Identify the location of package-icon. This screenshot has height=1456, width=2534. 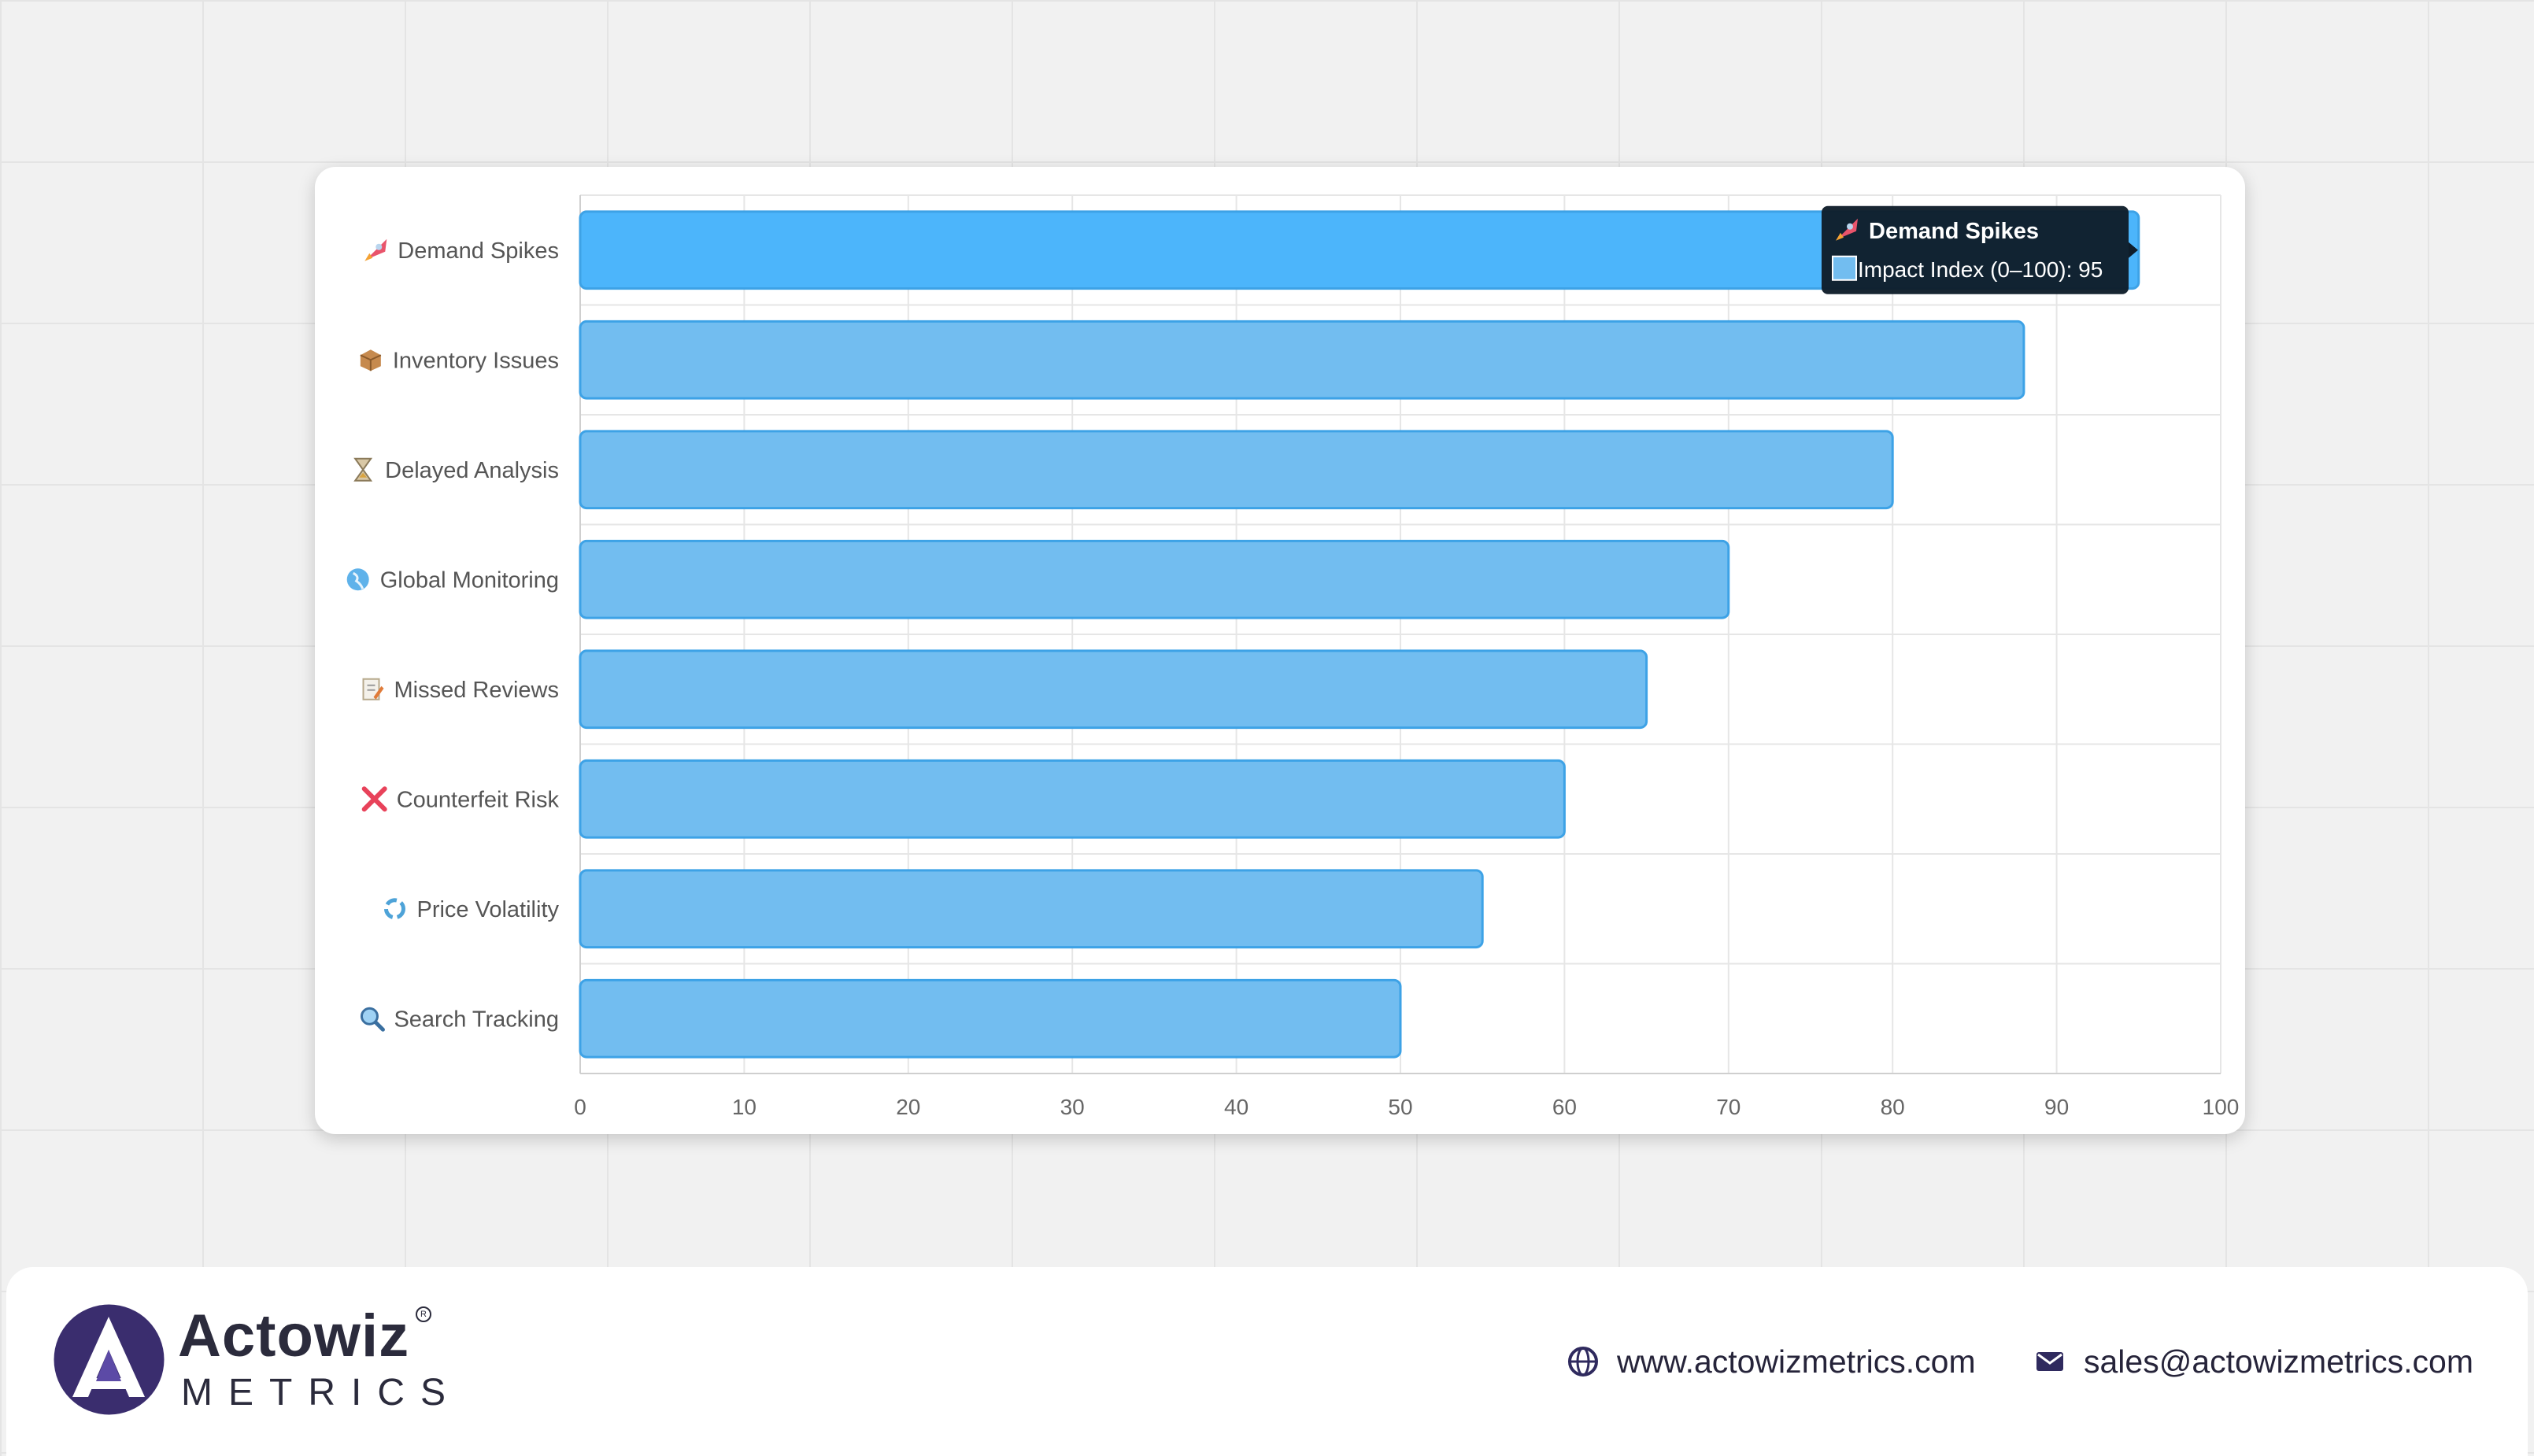
(371, 360).